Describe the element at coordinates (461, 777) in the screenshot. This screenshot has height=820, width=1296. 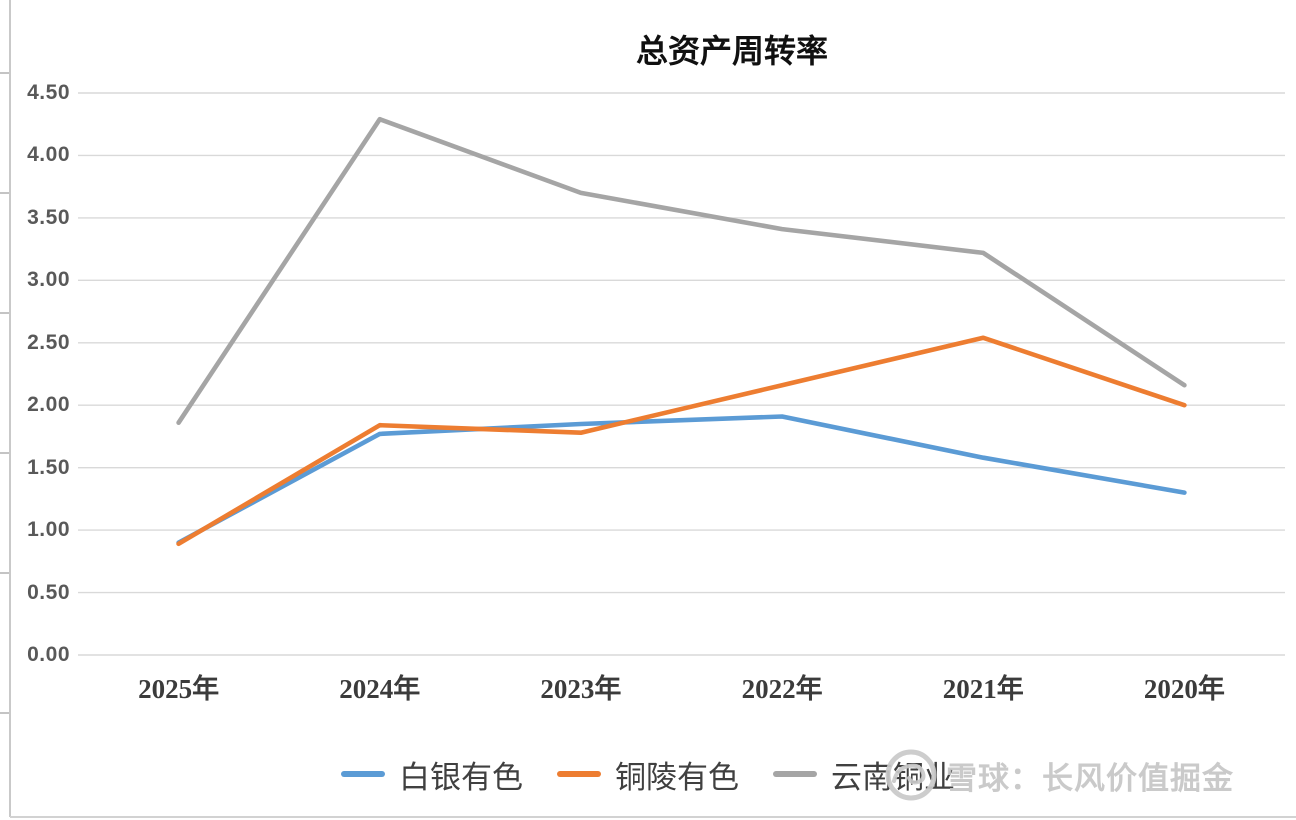
I see `legend-label: 白银有色` at that location.